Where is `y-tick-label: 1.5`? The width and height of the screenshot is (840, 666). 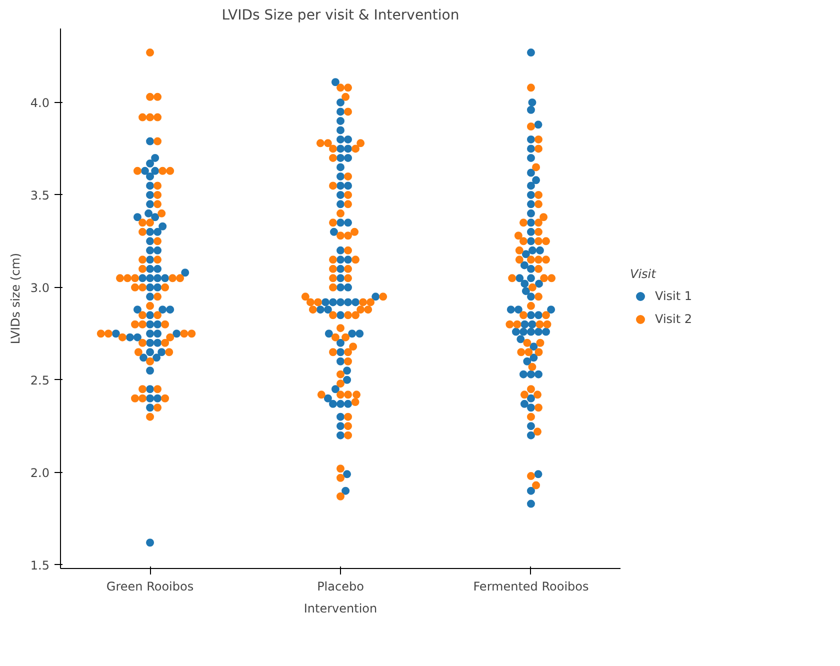 y-tick-label: 1.5 is located at coordinates (40, 565).